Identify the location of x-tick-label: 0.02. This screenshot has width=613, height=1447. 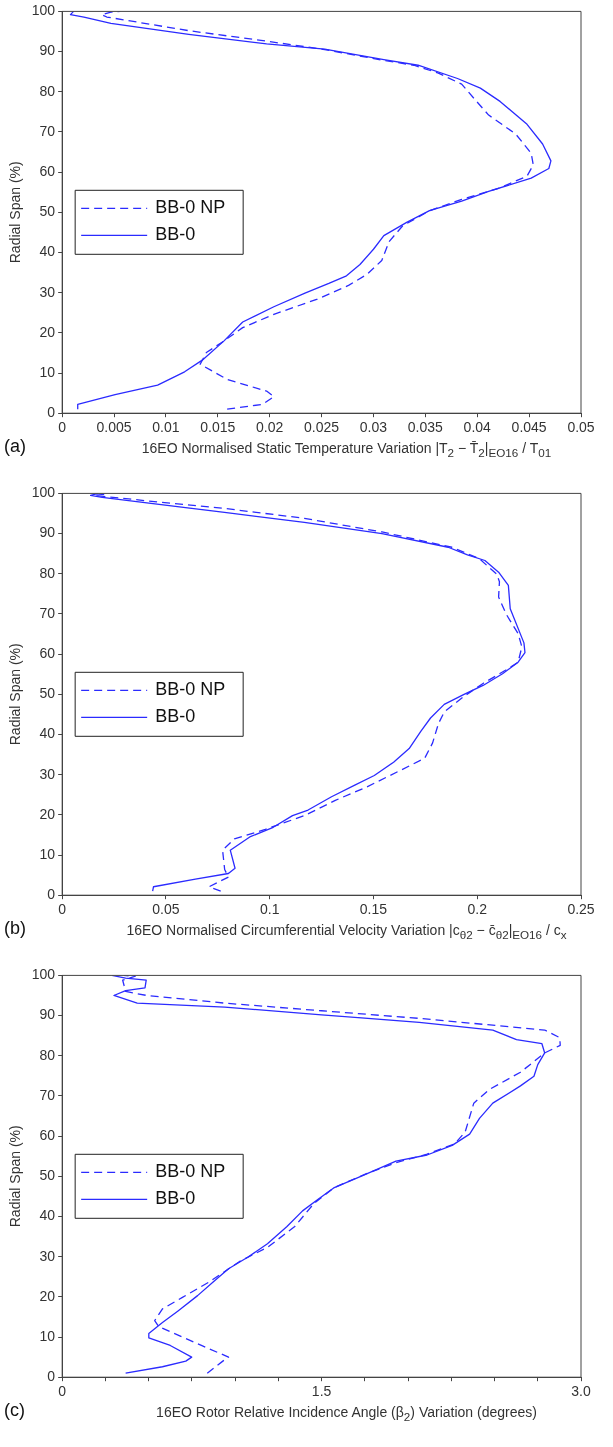
(270, 427).